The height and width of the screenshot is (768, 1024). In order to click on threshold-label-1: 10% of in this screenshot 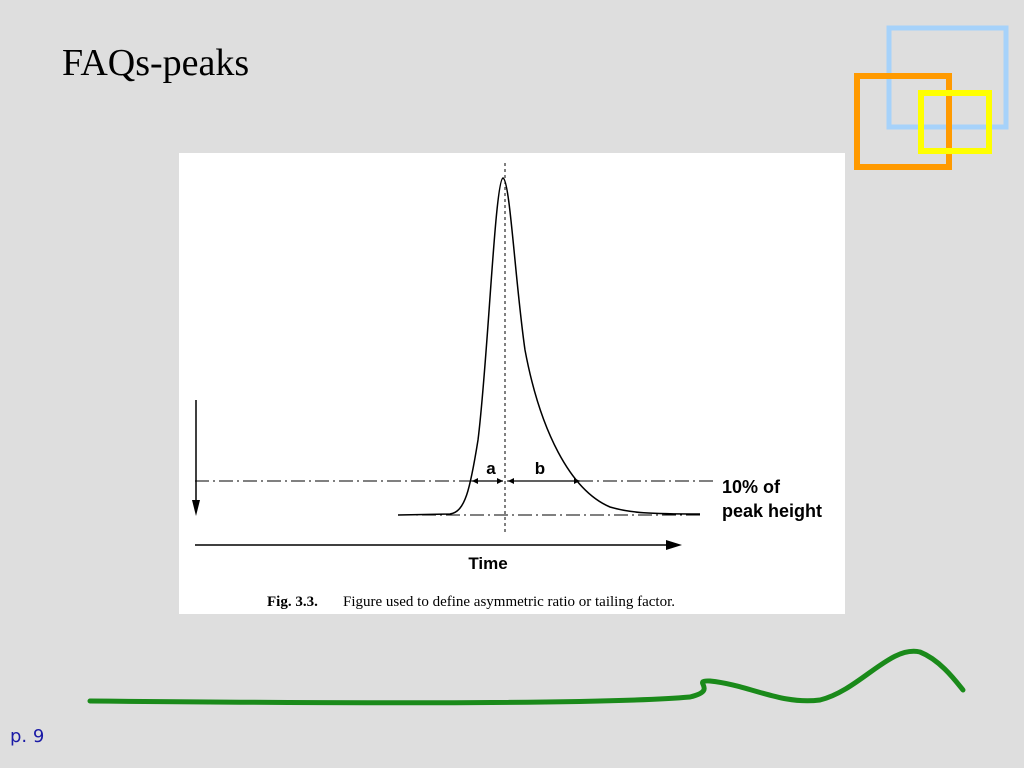, I will do `click(751, 487)`.